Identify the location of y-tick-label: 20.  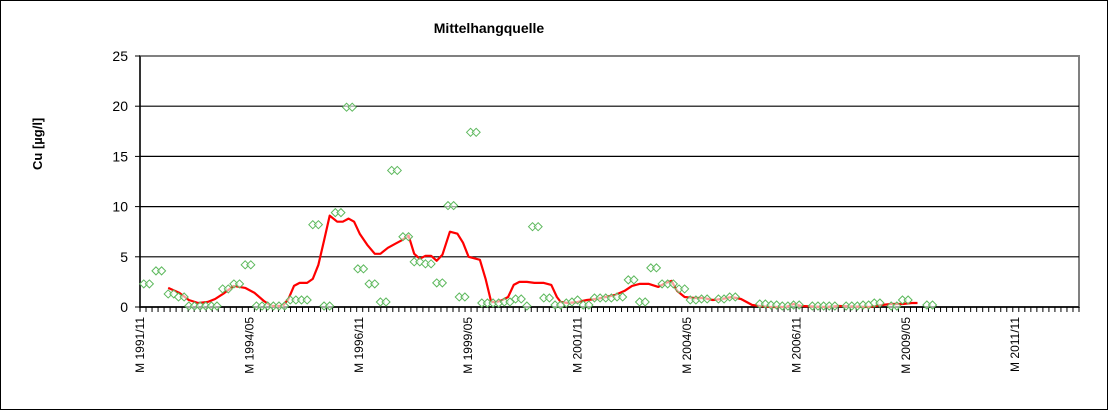
(120, 106).